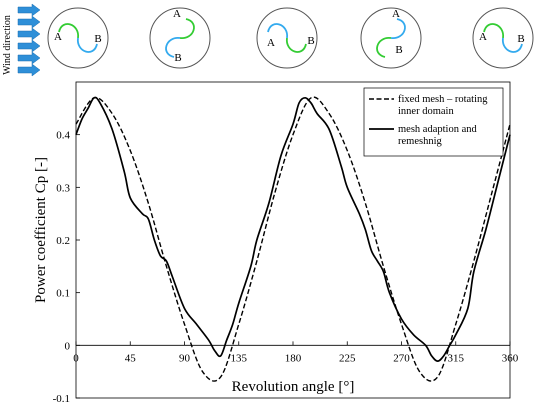 Image resolution: width=550 pixels, height=412 pixels. What do you see at coordinates (41, 230) in the screenshot?
I see `y-axis-label: Power coefficient Cp [-]` at bounding box center [41, 230].